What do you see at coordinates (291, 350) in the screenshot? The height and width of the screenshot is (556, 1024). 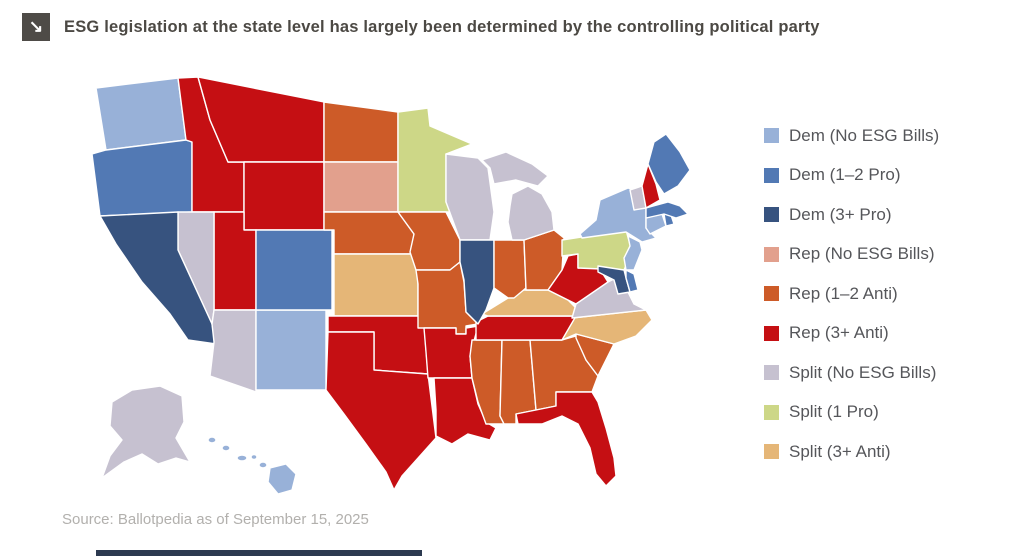 I see `state-nm` at bounding box center [291, 350].